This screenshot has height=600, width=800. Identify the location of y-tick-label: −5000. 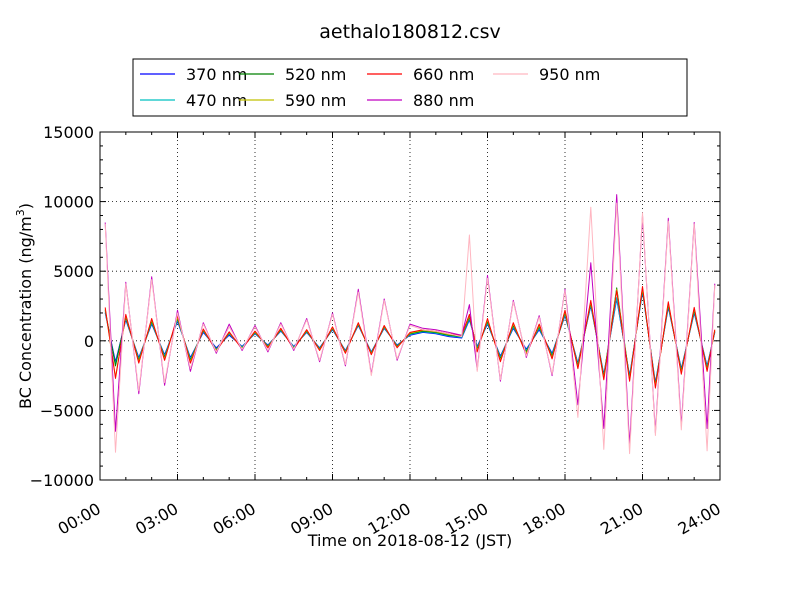
(67, 410).